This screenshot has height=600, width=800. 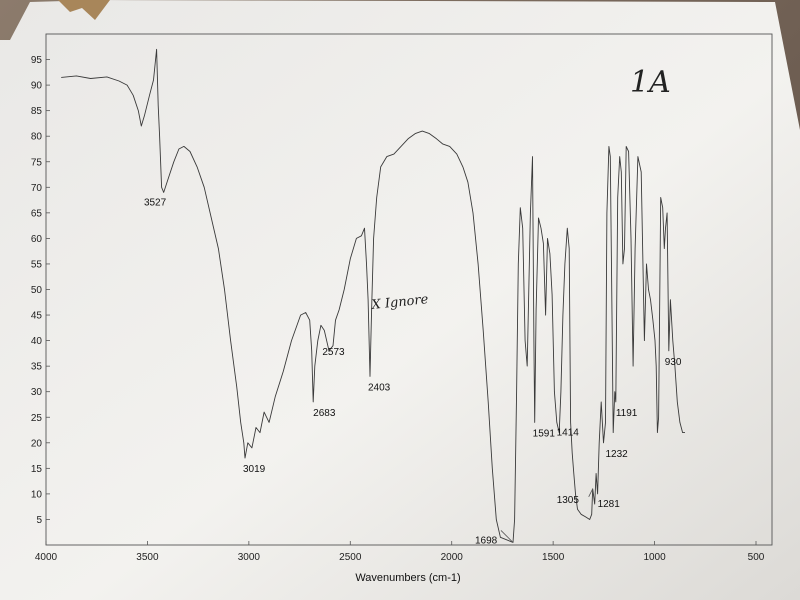 What do you see at coordinates (37, 316) in the screenshot?
I see `y-tick-label: 45` at bounding box center [37, 316].